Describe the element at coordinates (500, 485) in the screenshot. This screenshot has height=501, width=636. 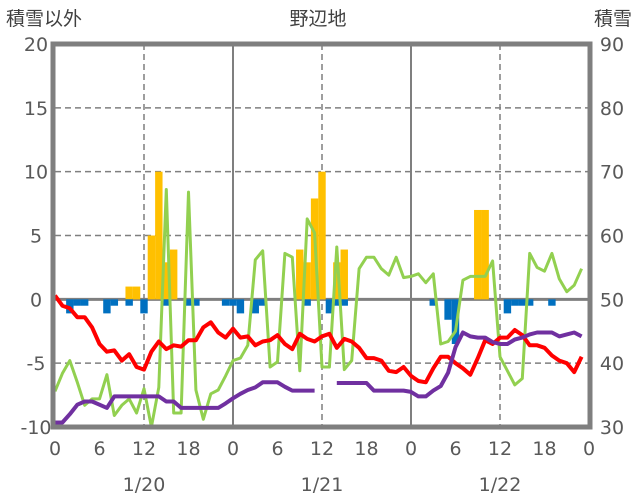
I see `date-label: 1/22` at that location.